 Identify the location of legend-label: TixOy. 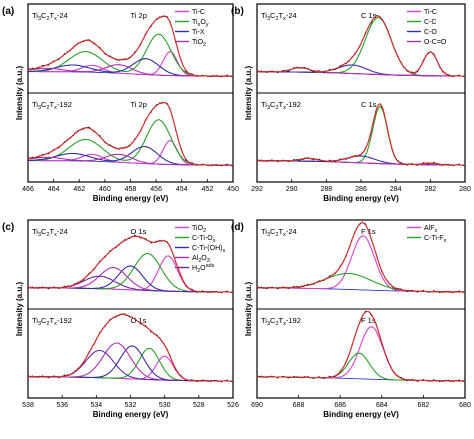
(200, 23).